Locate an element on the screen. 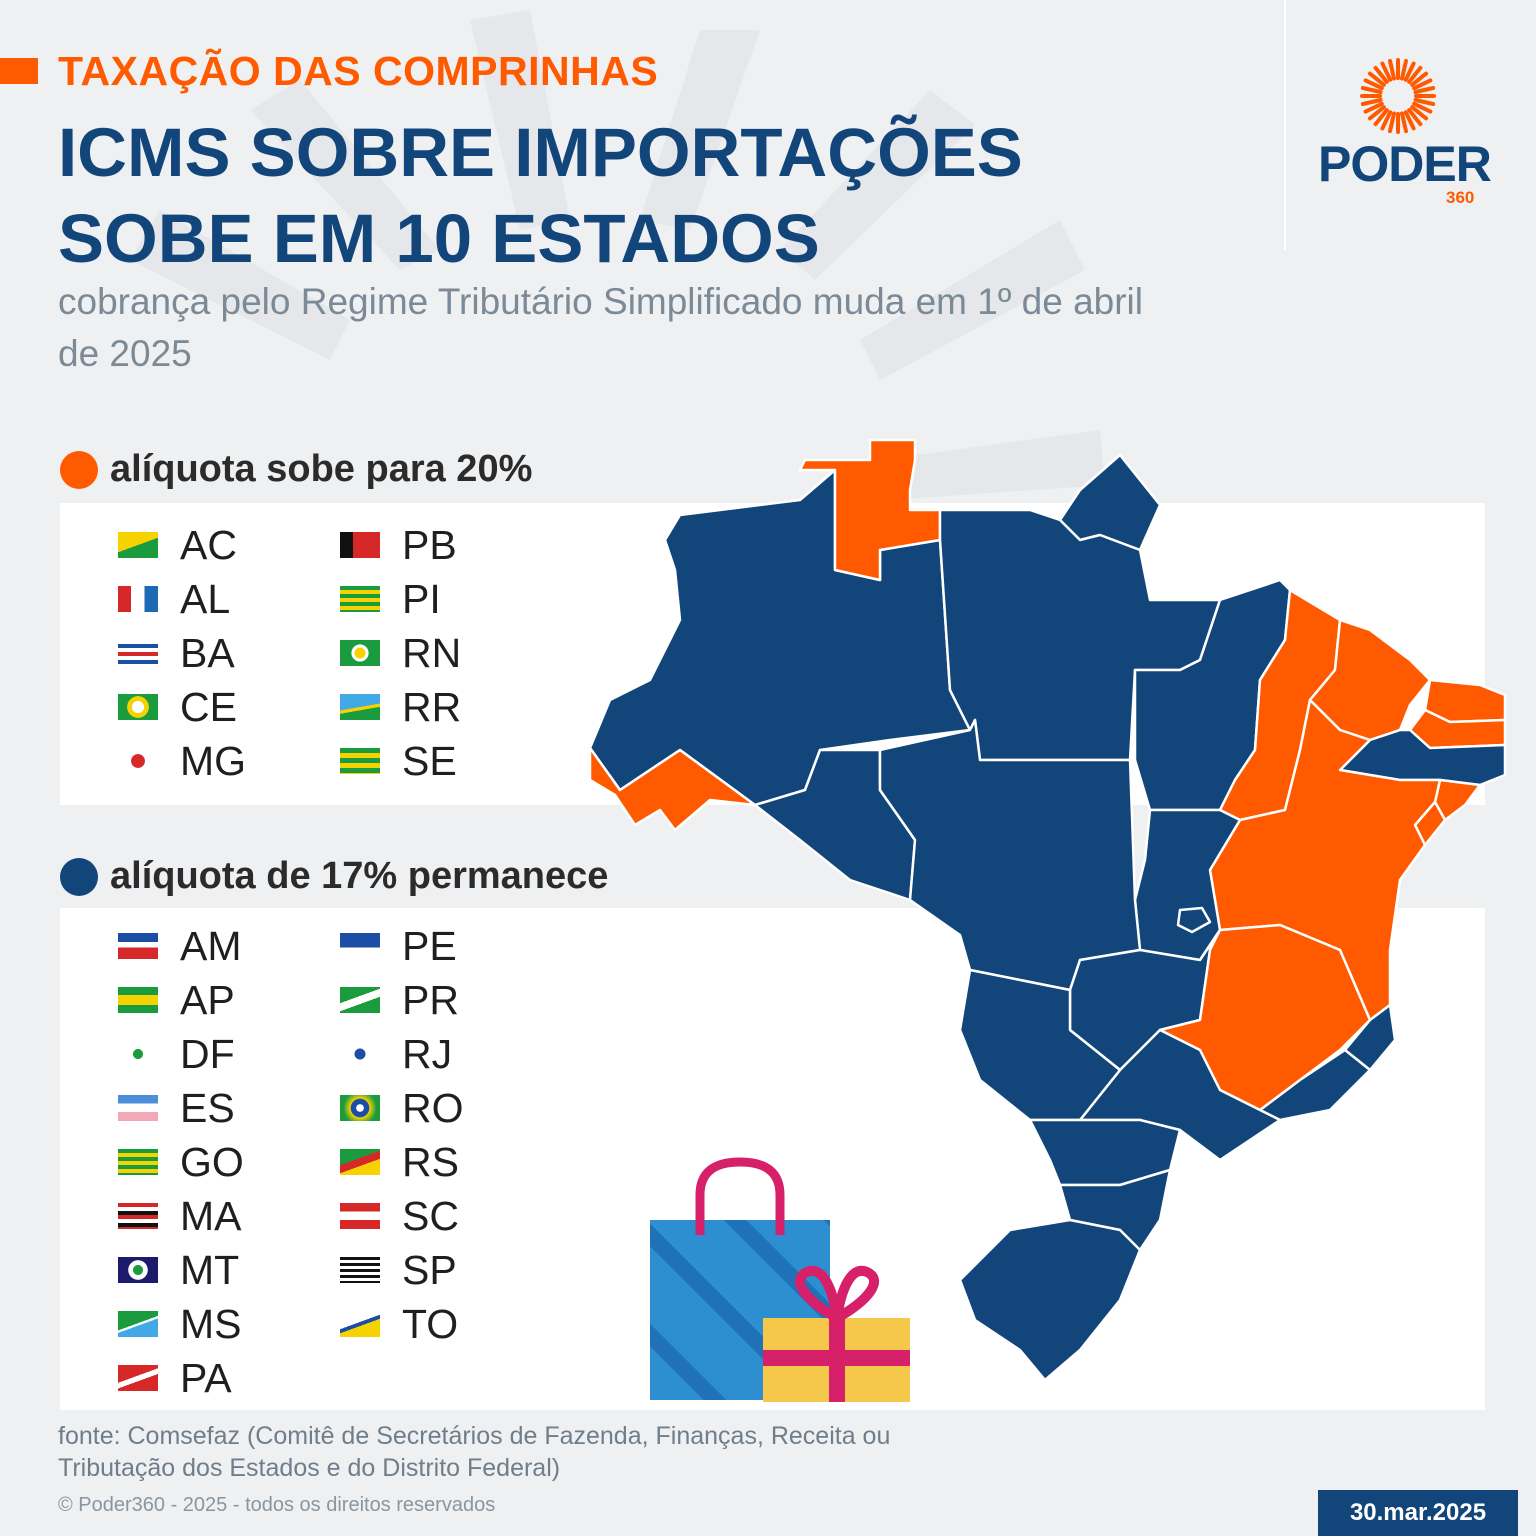  state-item-MS: MS is located at coordinates (180, 1324).